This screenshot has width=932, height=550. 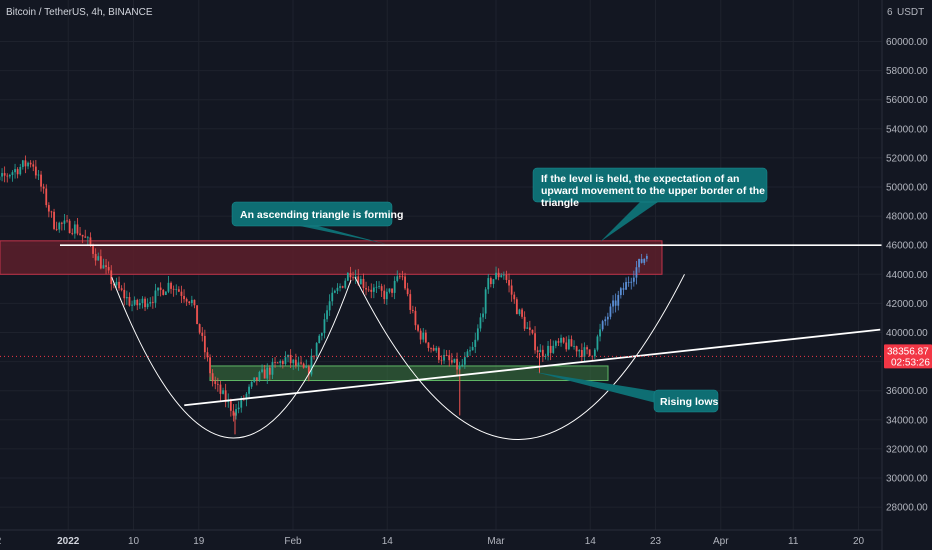 I want to click on y-tick-label: 54000.00, so click(x=907, y=129).